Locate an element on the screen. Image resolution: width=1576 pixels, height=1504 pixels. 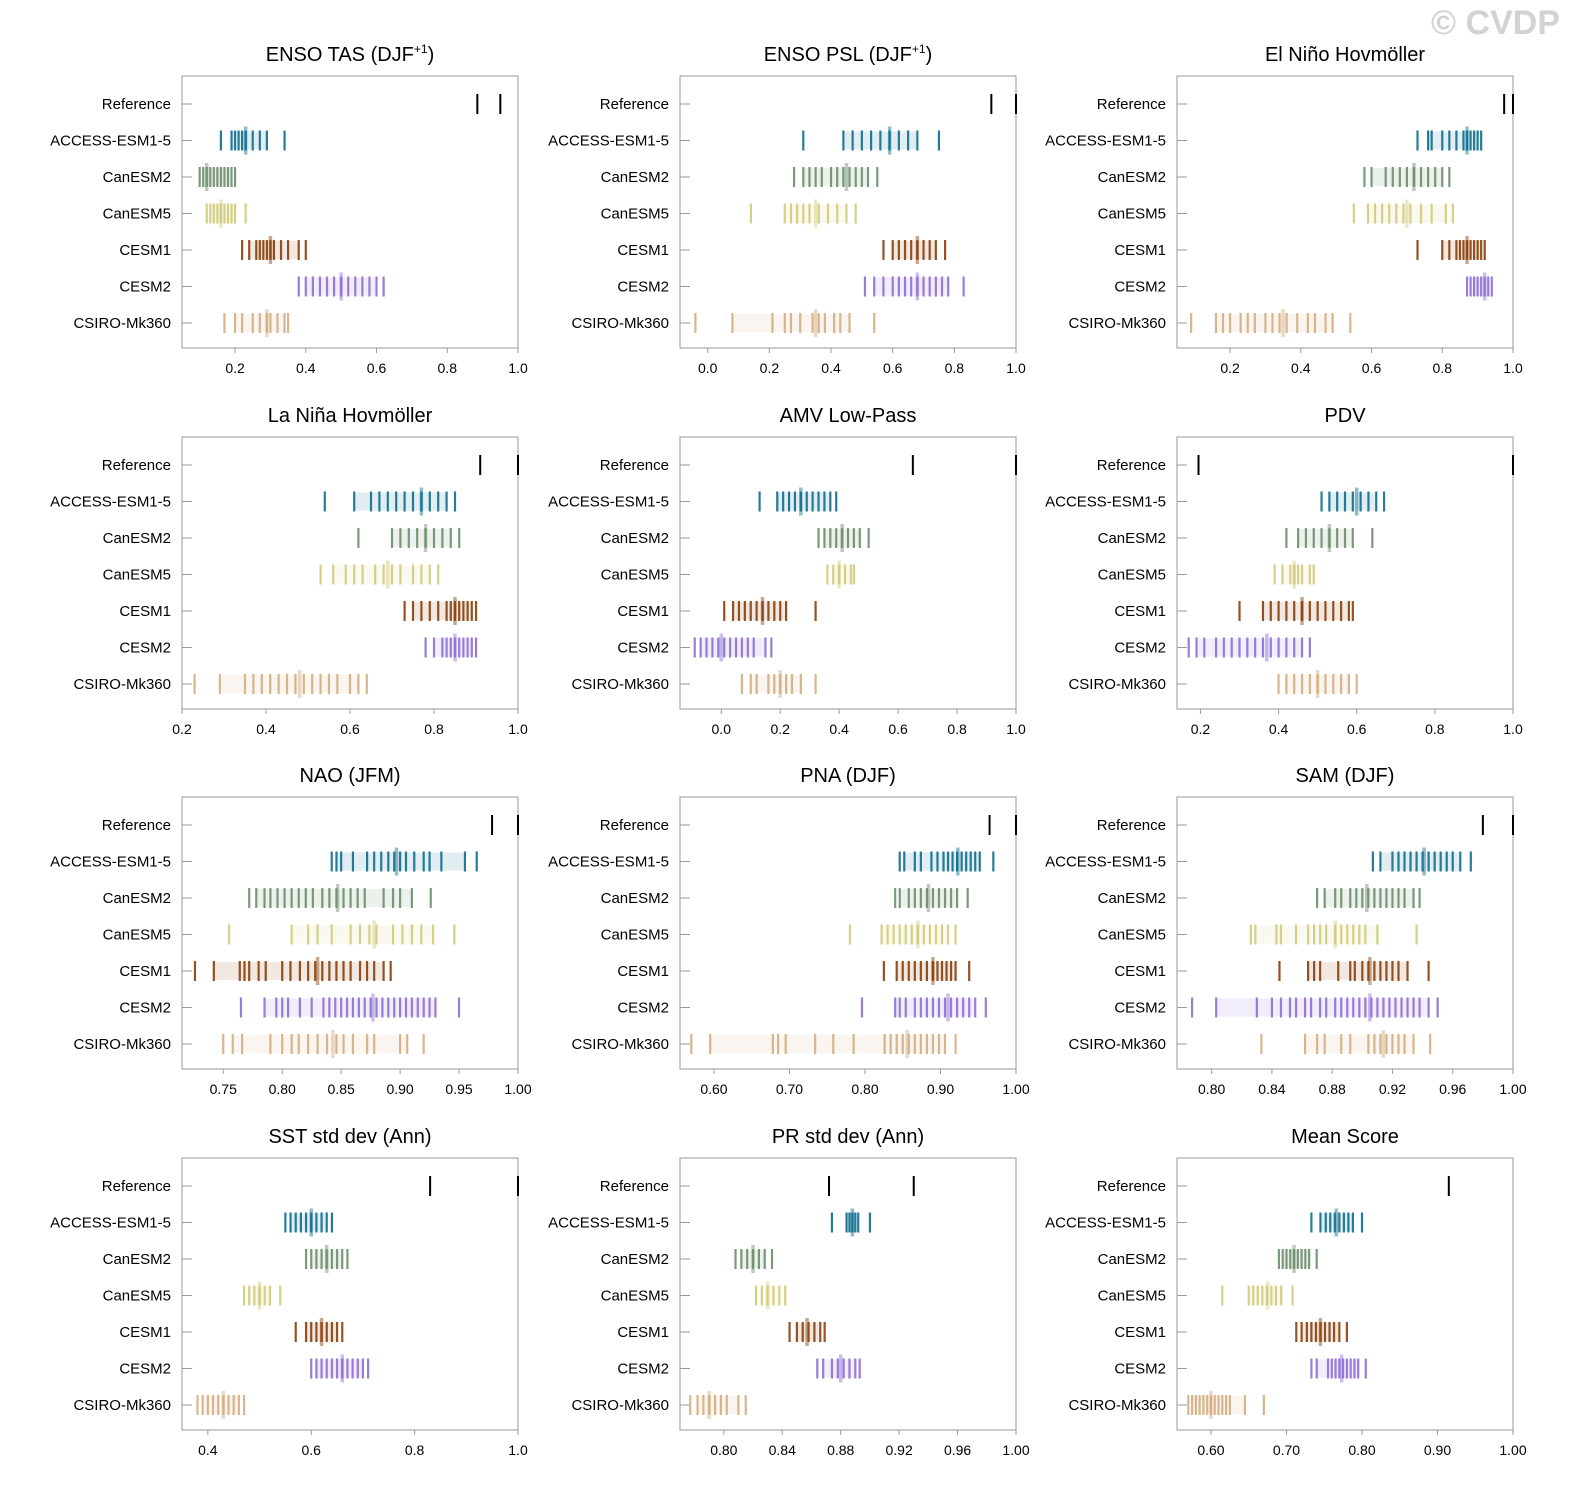
x-tick-label: 0.92 is located at coordinates (899, 1450).